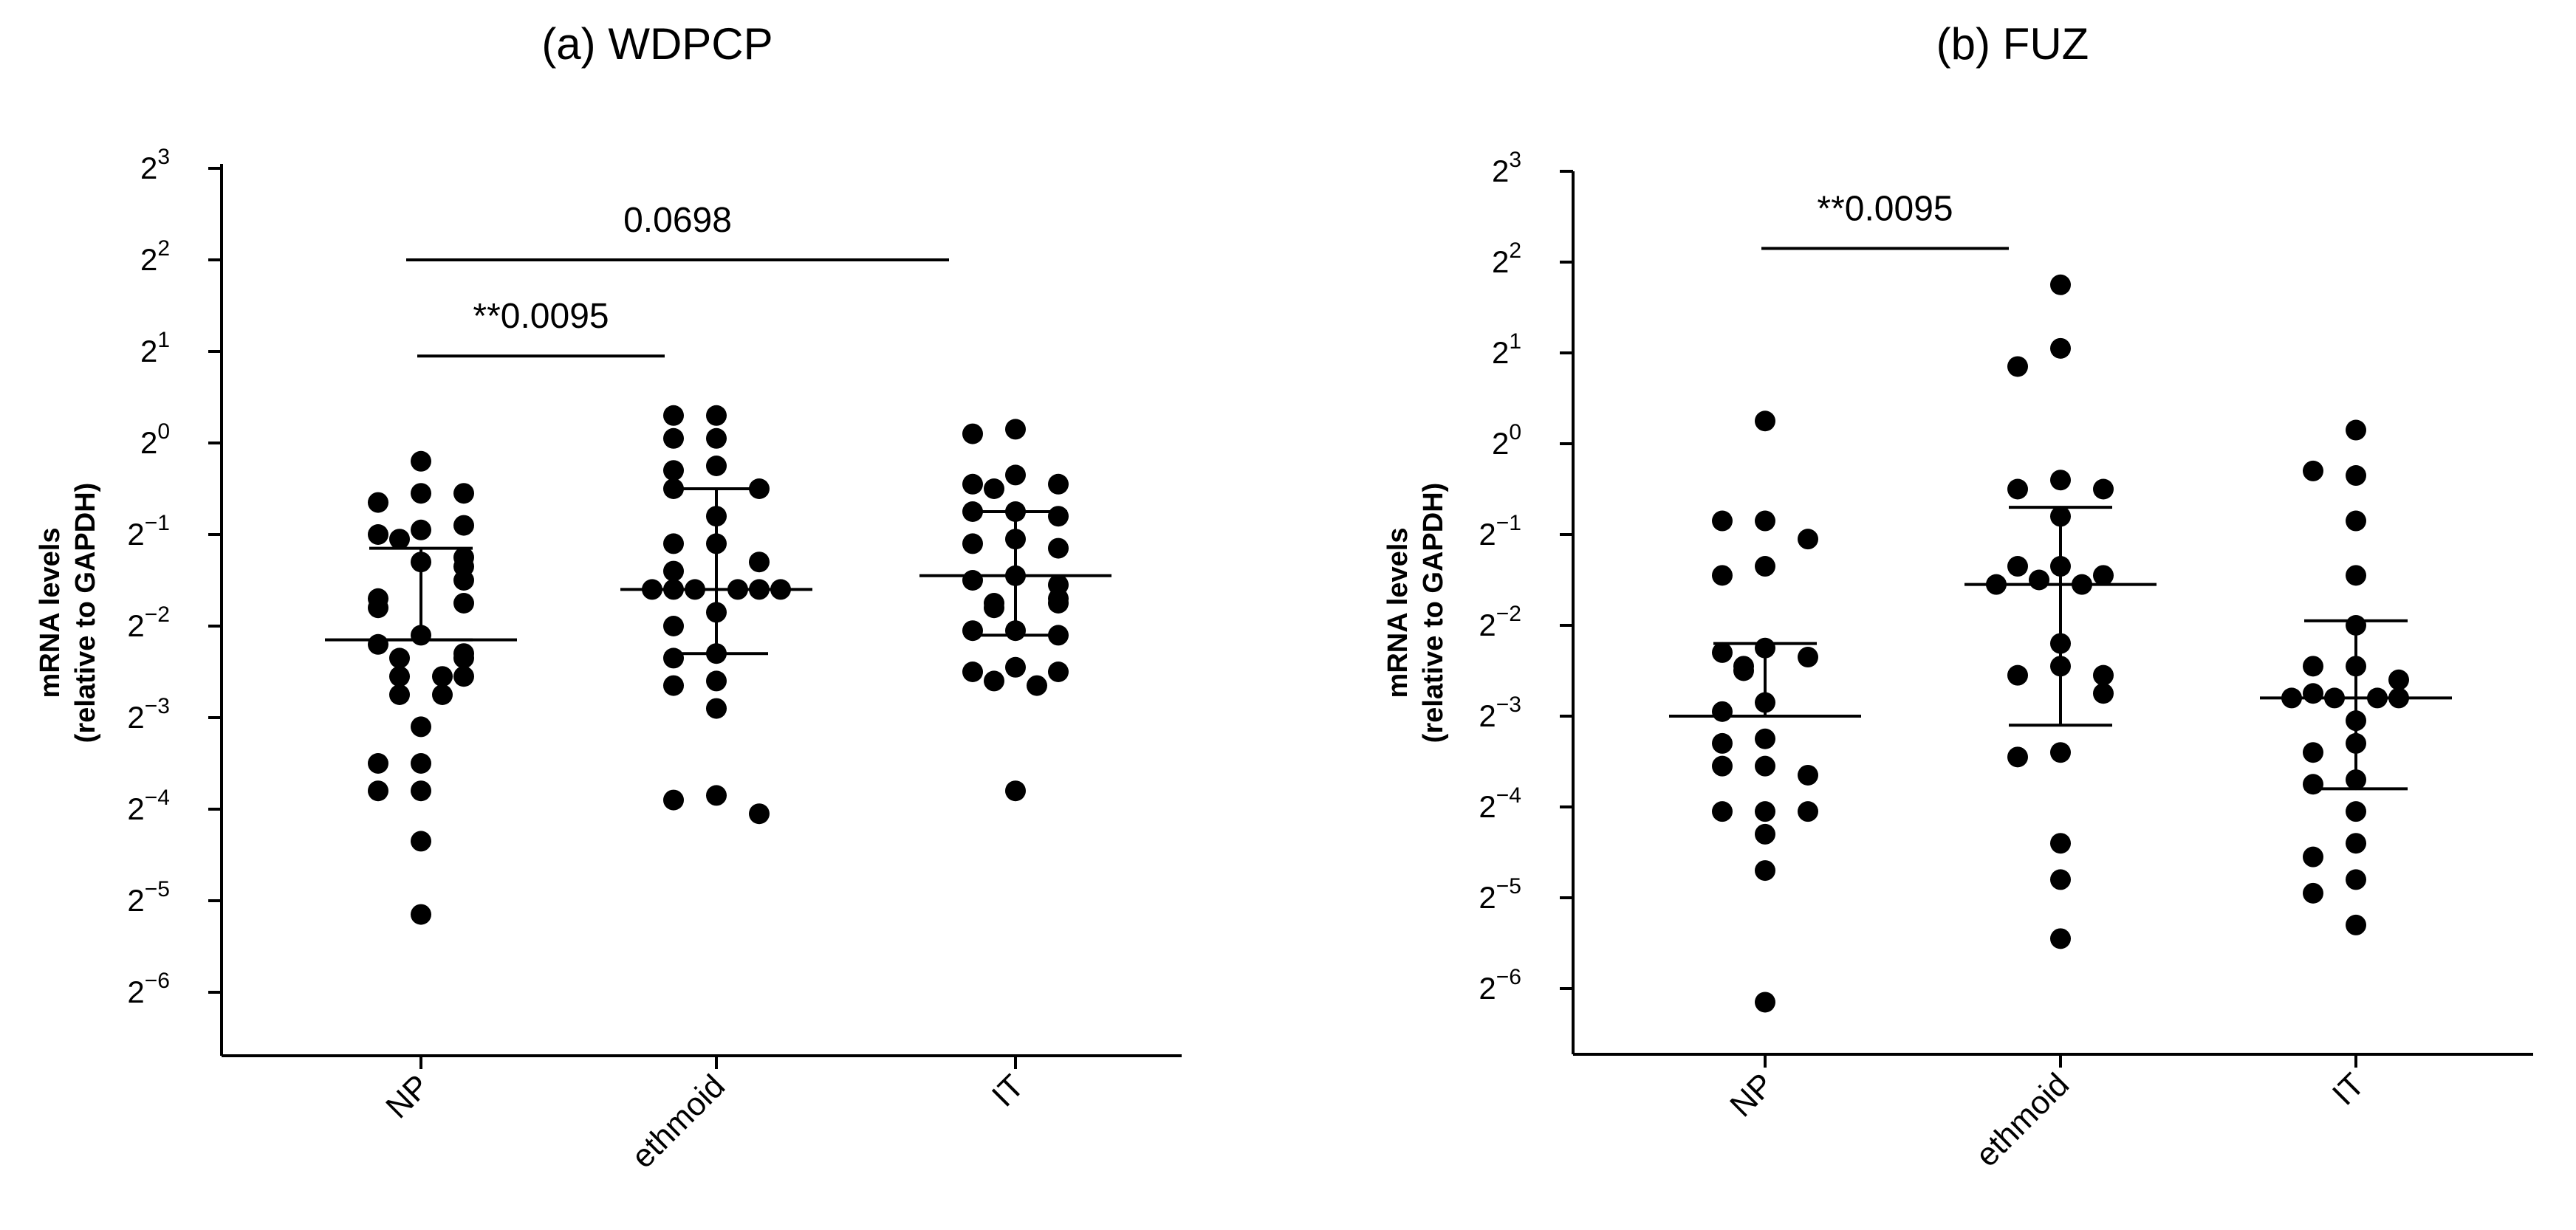 Image resolution: width=2576 pixels, height=1230 pixels. Describe the element at coordinates (2060, 611) in the screenshot. I see `series-ethmoid` at that location.